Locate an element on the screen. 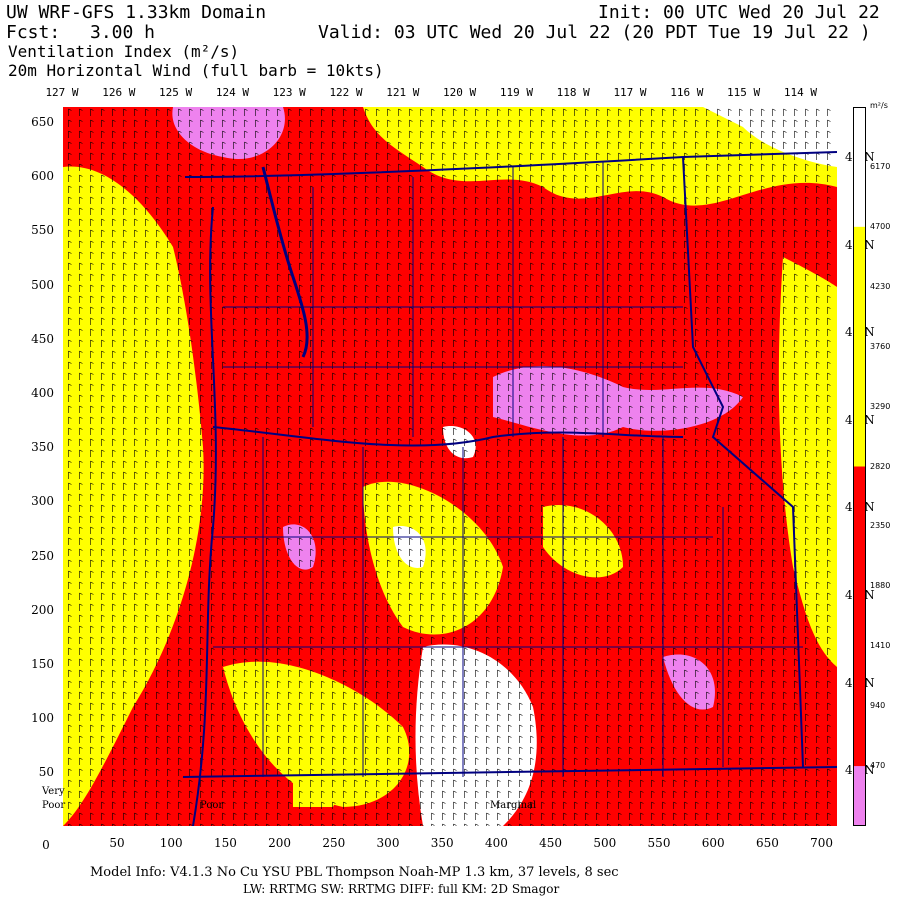  y-tick-label: 650 is located at coordinates (42, 122).